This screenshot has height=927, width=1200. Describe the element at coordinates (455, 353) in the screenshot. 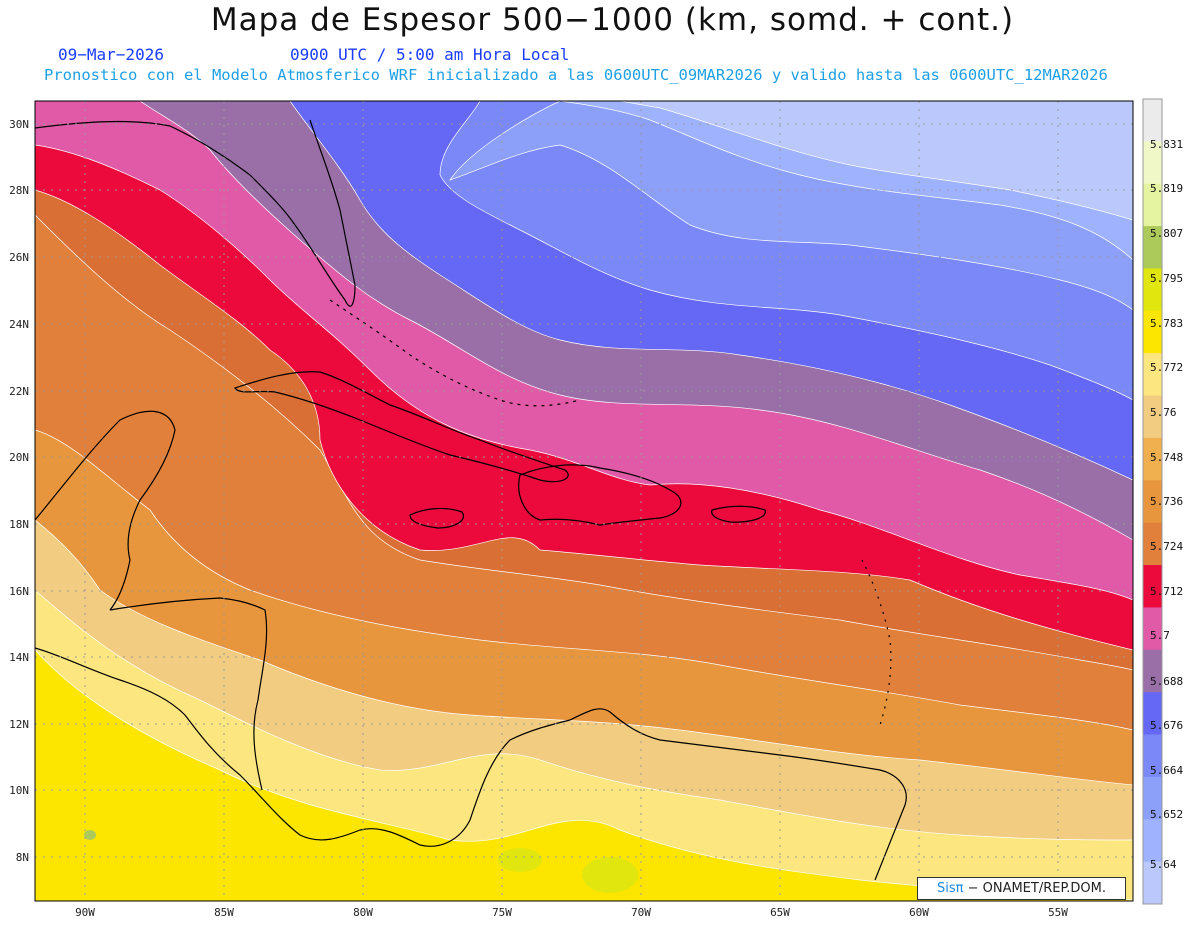

I see `bahamas` at that location.